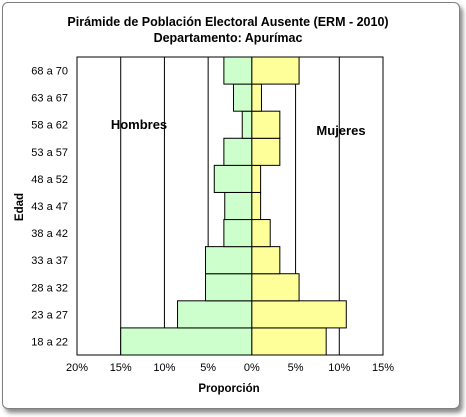 This screenshot has height=417, width=466. I want to click on y-tick-38-a-42: 38 a 42, so click(49, 234).